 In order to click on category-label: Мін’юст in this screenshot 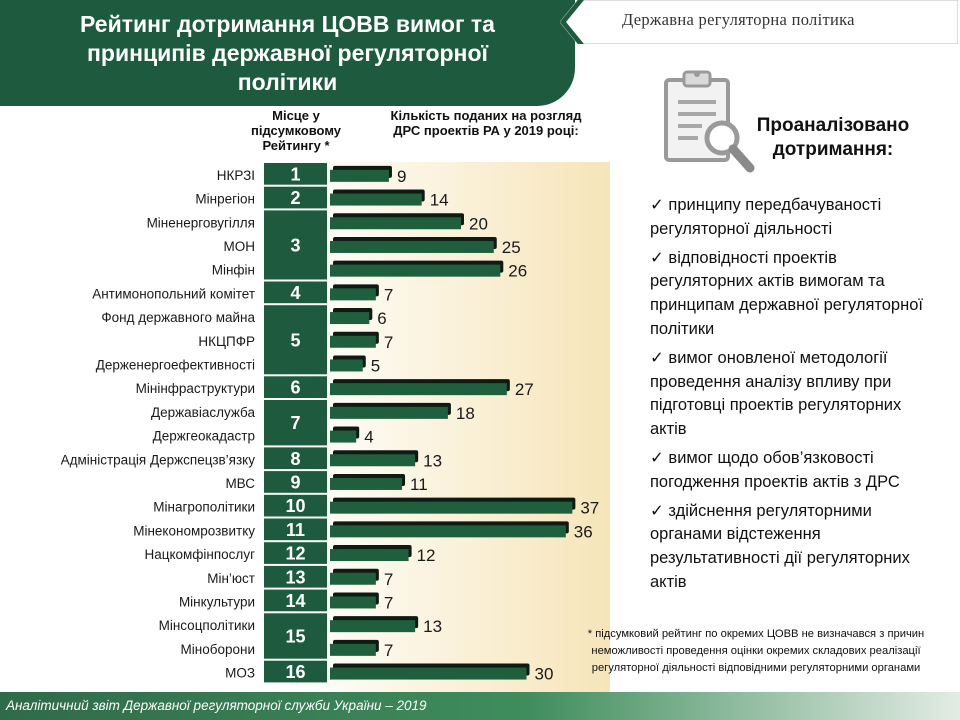, I will do `click(231, 578)`.